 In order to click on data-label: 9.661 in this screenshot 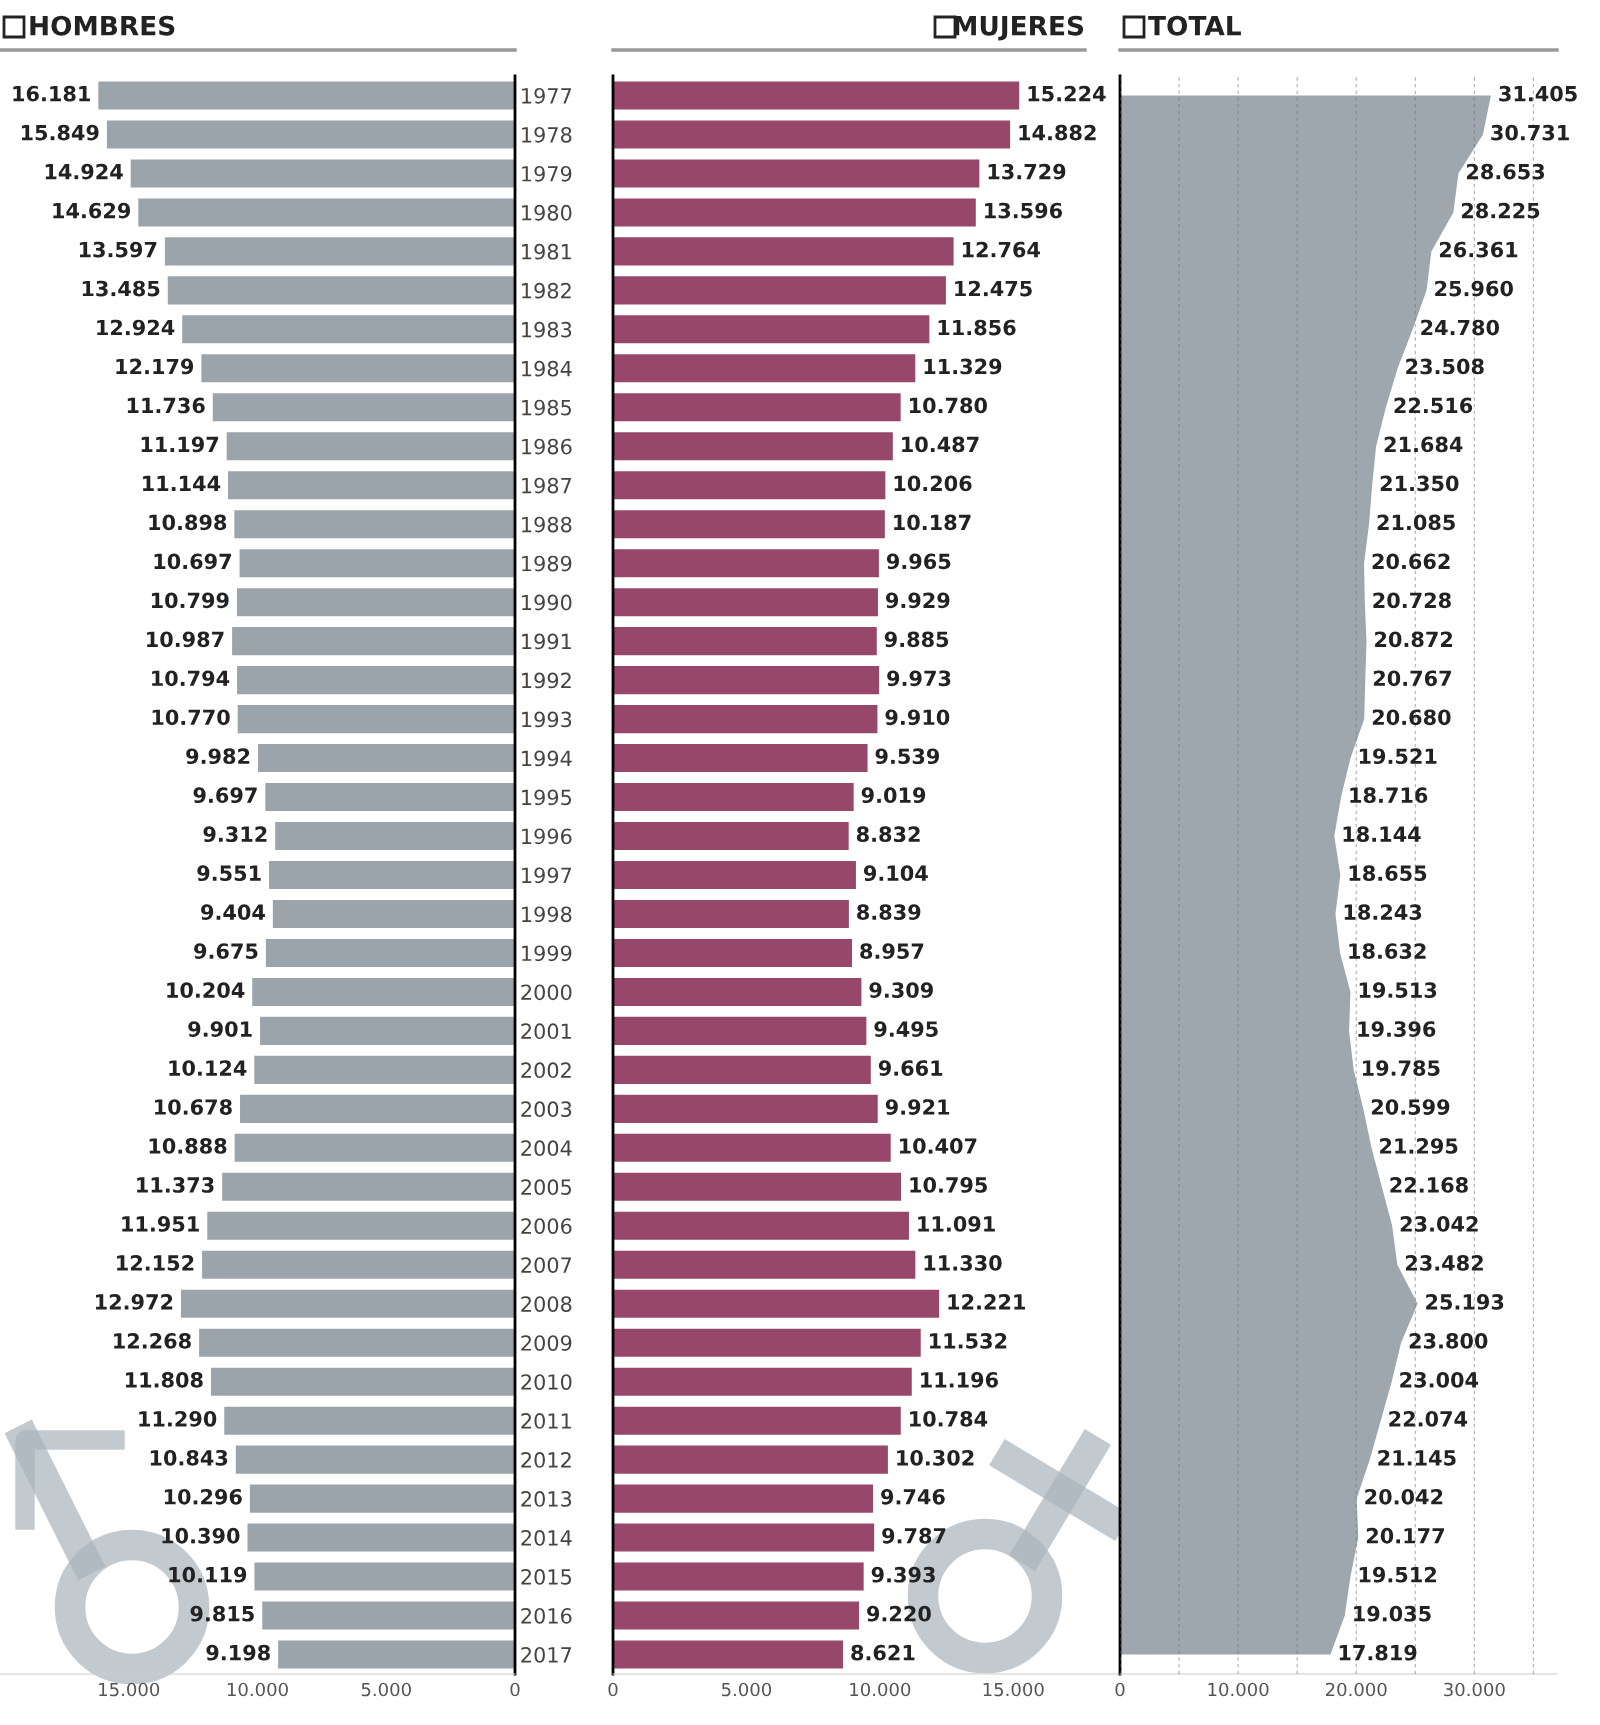, I will do `click(910, 1068)`.